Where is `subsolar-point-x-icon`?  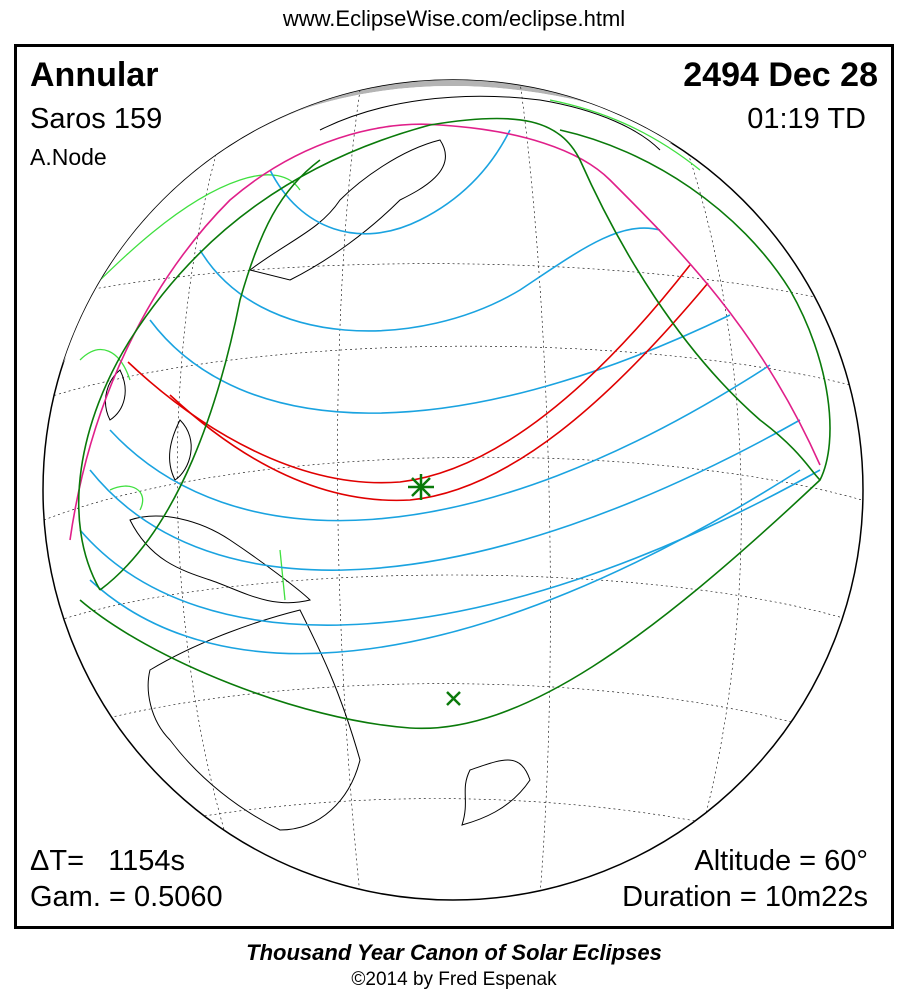
subsolar-point-x-icon is located at coordinates (453, 698).